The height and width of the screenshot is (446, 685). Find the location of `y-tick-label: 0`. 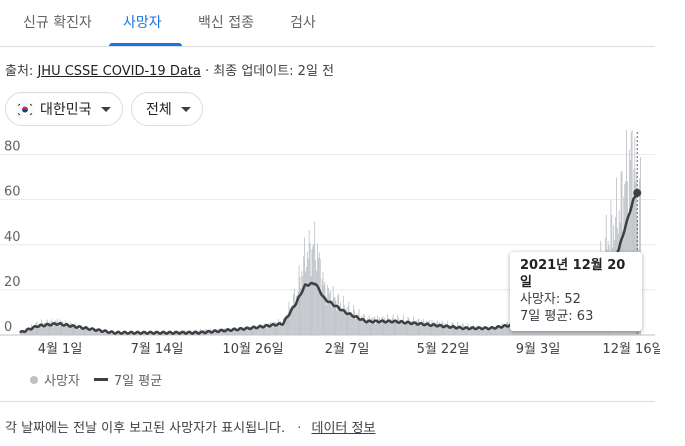

y-tick-label: 0 is located at coordinates (8, 327).